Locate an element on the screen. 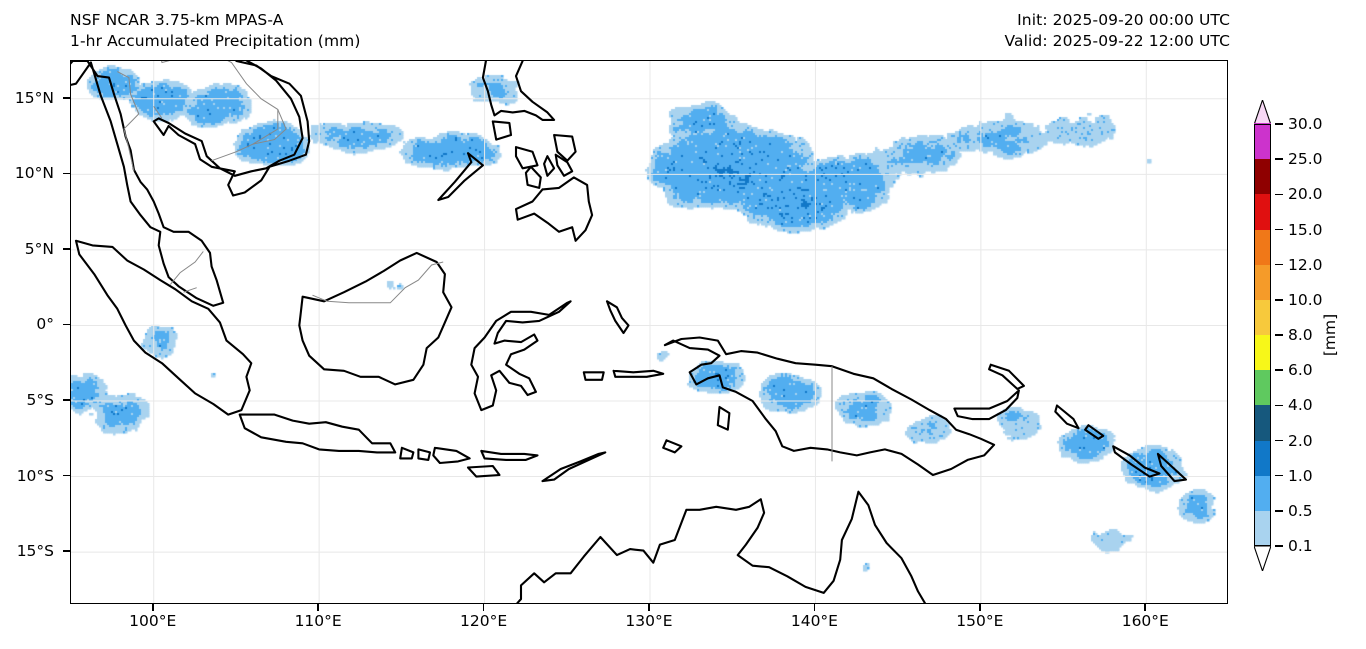  colorbar-unit-label: [mm] is located at coordinates (1330, 335).